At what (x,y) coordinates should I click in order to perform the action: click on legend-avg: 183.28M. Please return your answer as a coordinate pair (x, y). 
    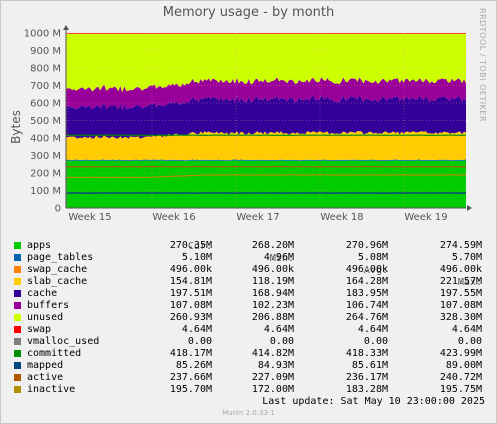
    Looking at the image, I should click on (366, 389).